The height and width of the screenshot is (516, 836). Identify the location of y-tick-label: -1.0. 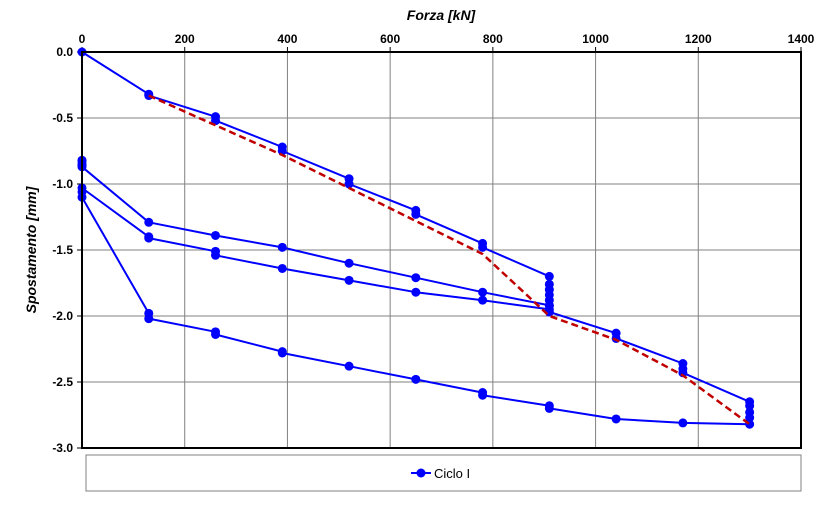
(62, 184).